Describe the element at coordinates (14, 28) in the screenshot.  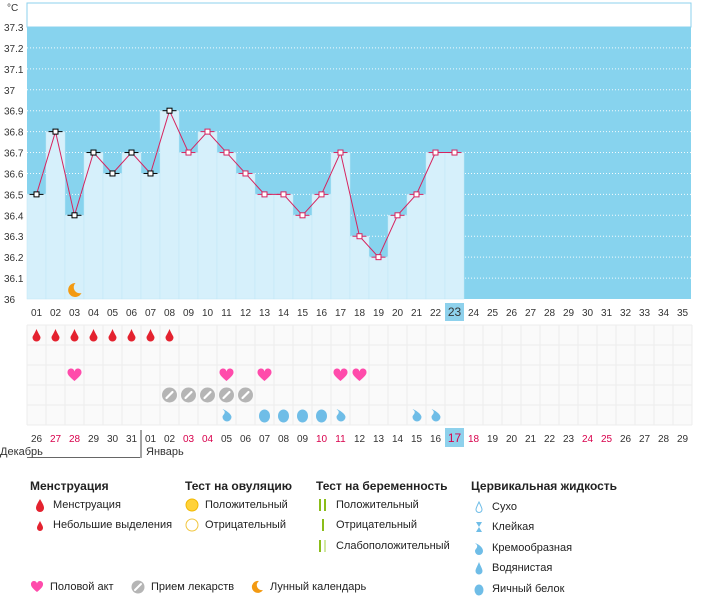
I see `y-tick-label: 37.3` at that location.